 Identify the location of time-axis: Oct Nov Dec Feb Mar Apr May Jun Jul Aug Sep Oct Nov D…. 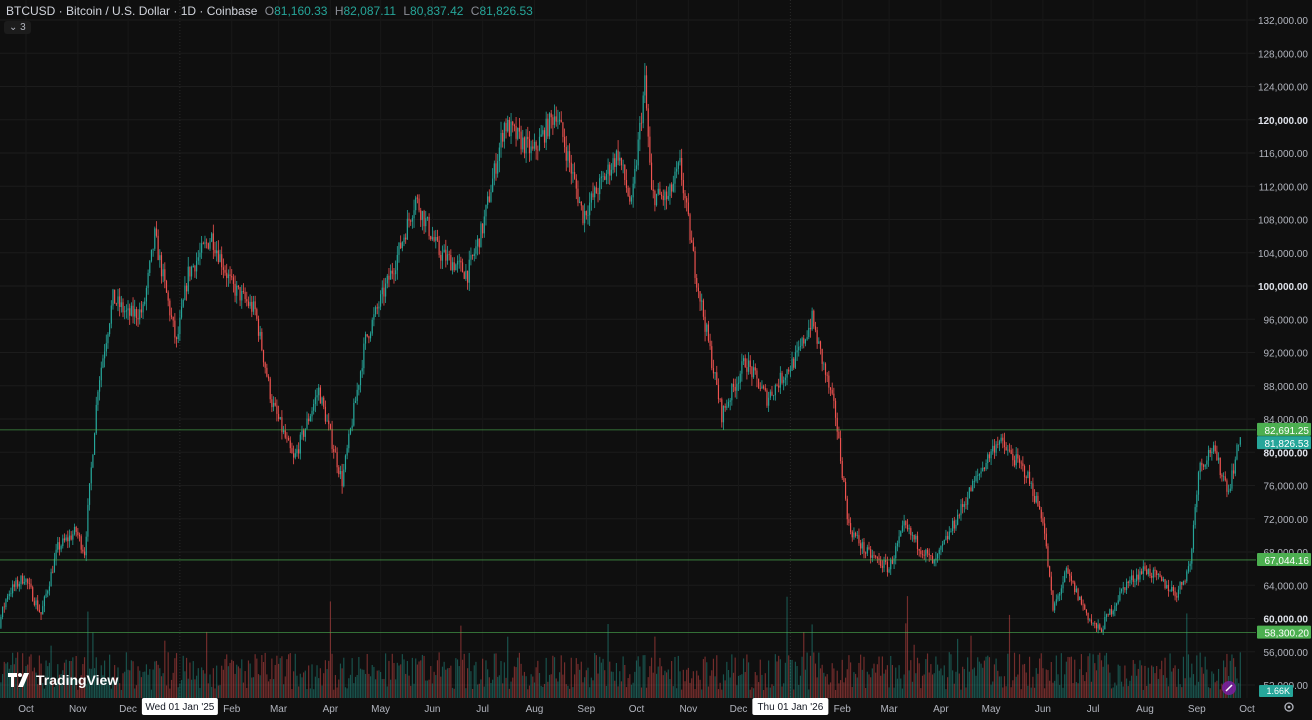
(636, 706).